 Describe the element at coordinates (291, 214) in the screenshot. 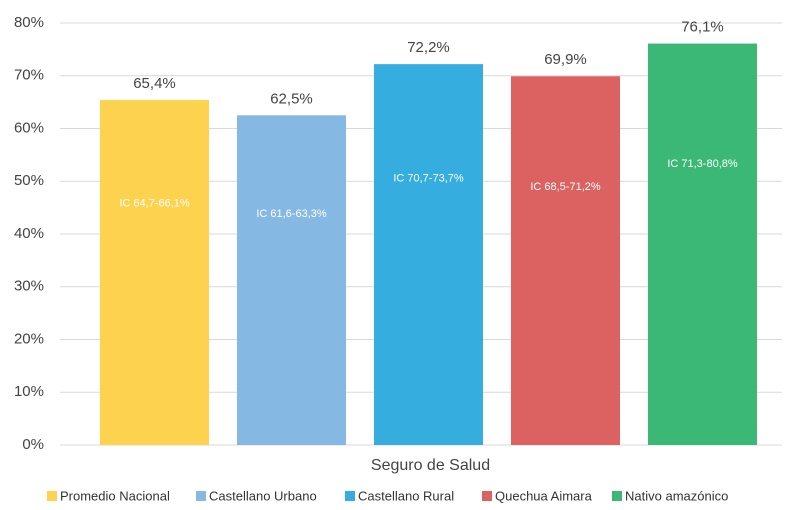

I see `interval-label: IC 61,6-63,3%` at that location.